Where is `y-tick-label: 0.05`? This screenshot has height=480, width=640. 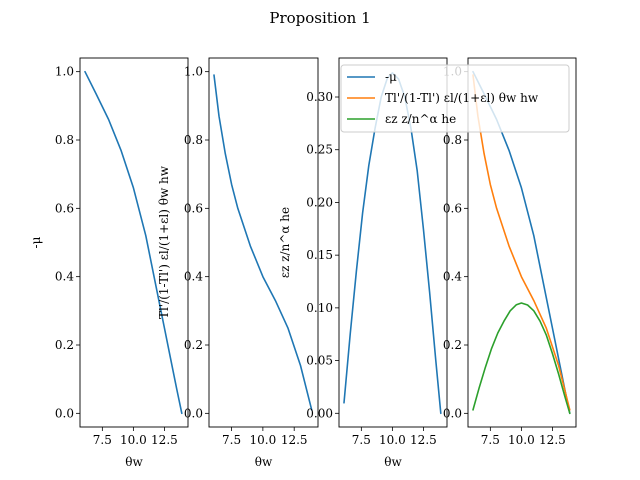
y-tick-label: 0.05 is located at coordinates (319, 361).